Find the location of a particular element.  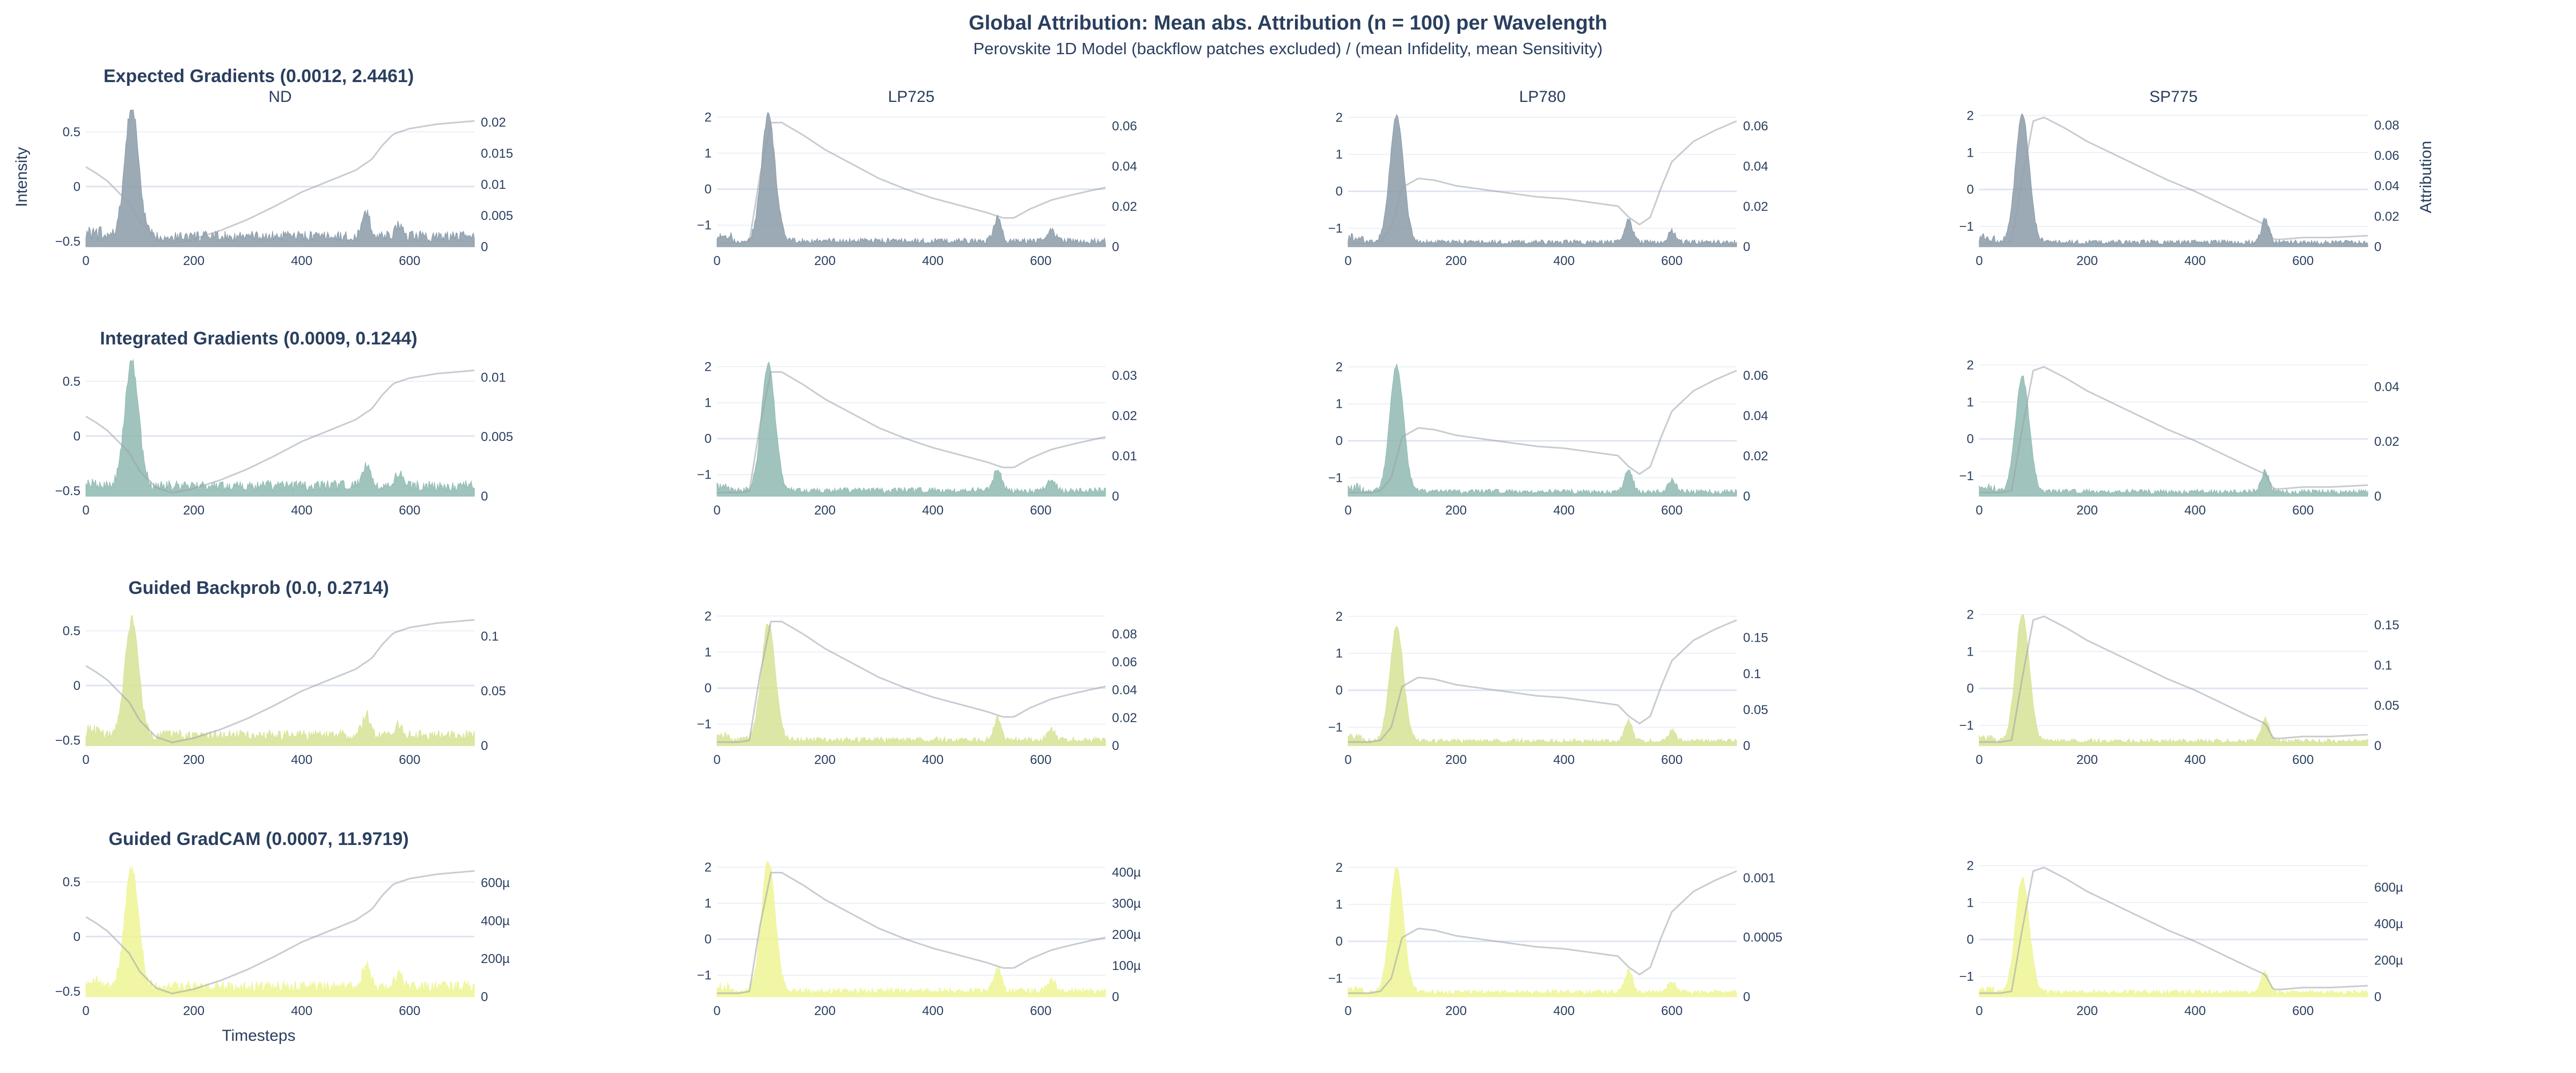

subplot-2-1: −1 0 1 2 0 0.02 0.04 0.06 0.08 0 200 400 600 is located at coordinates (917, 688).